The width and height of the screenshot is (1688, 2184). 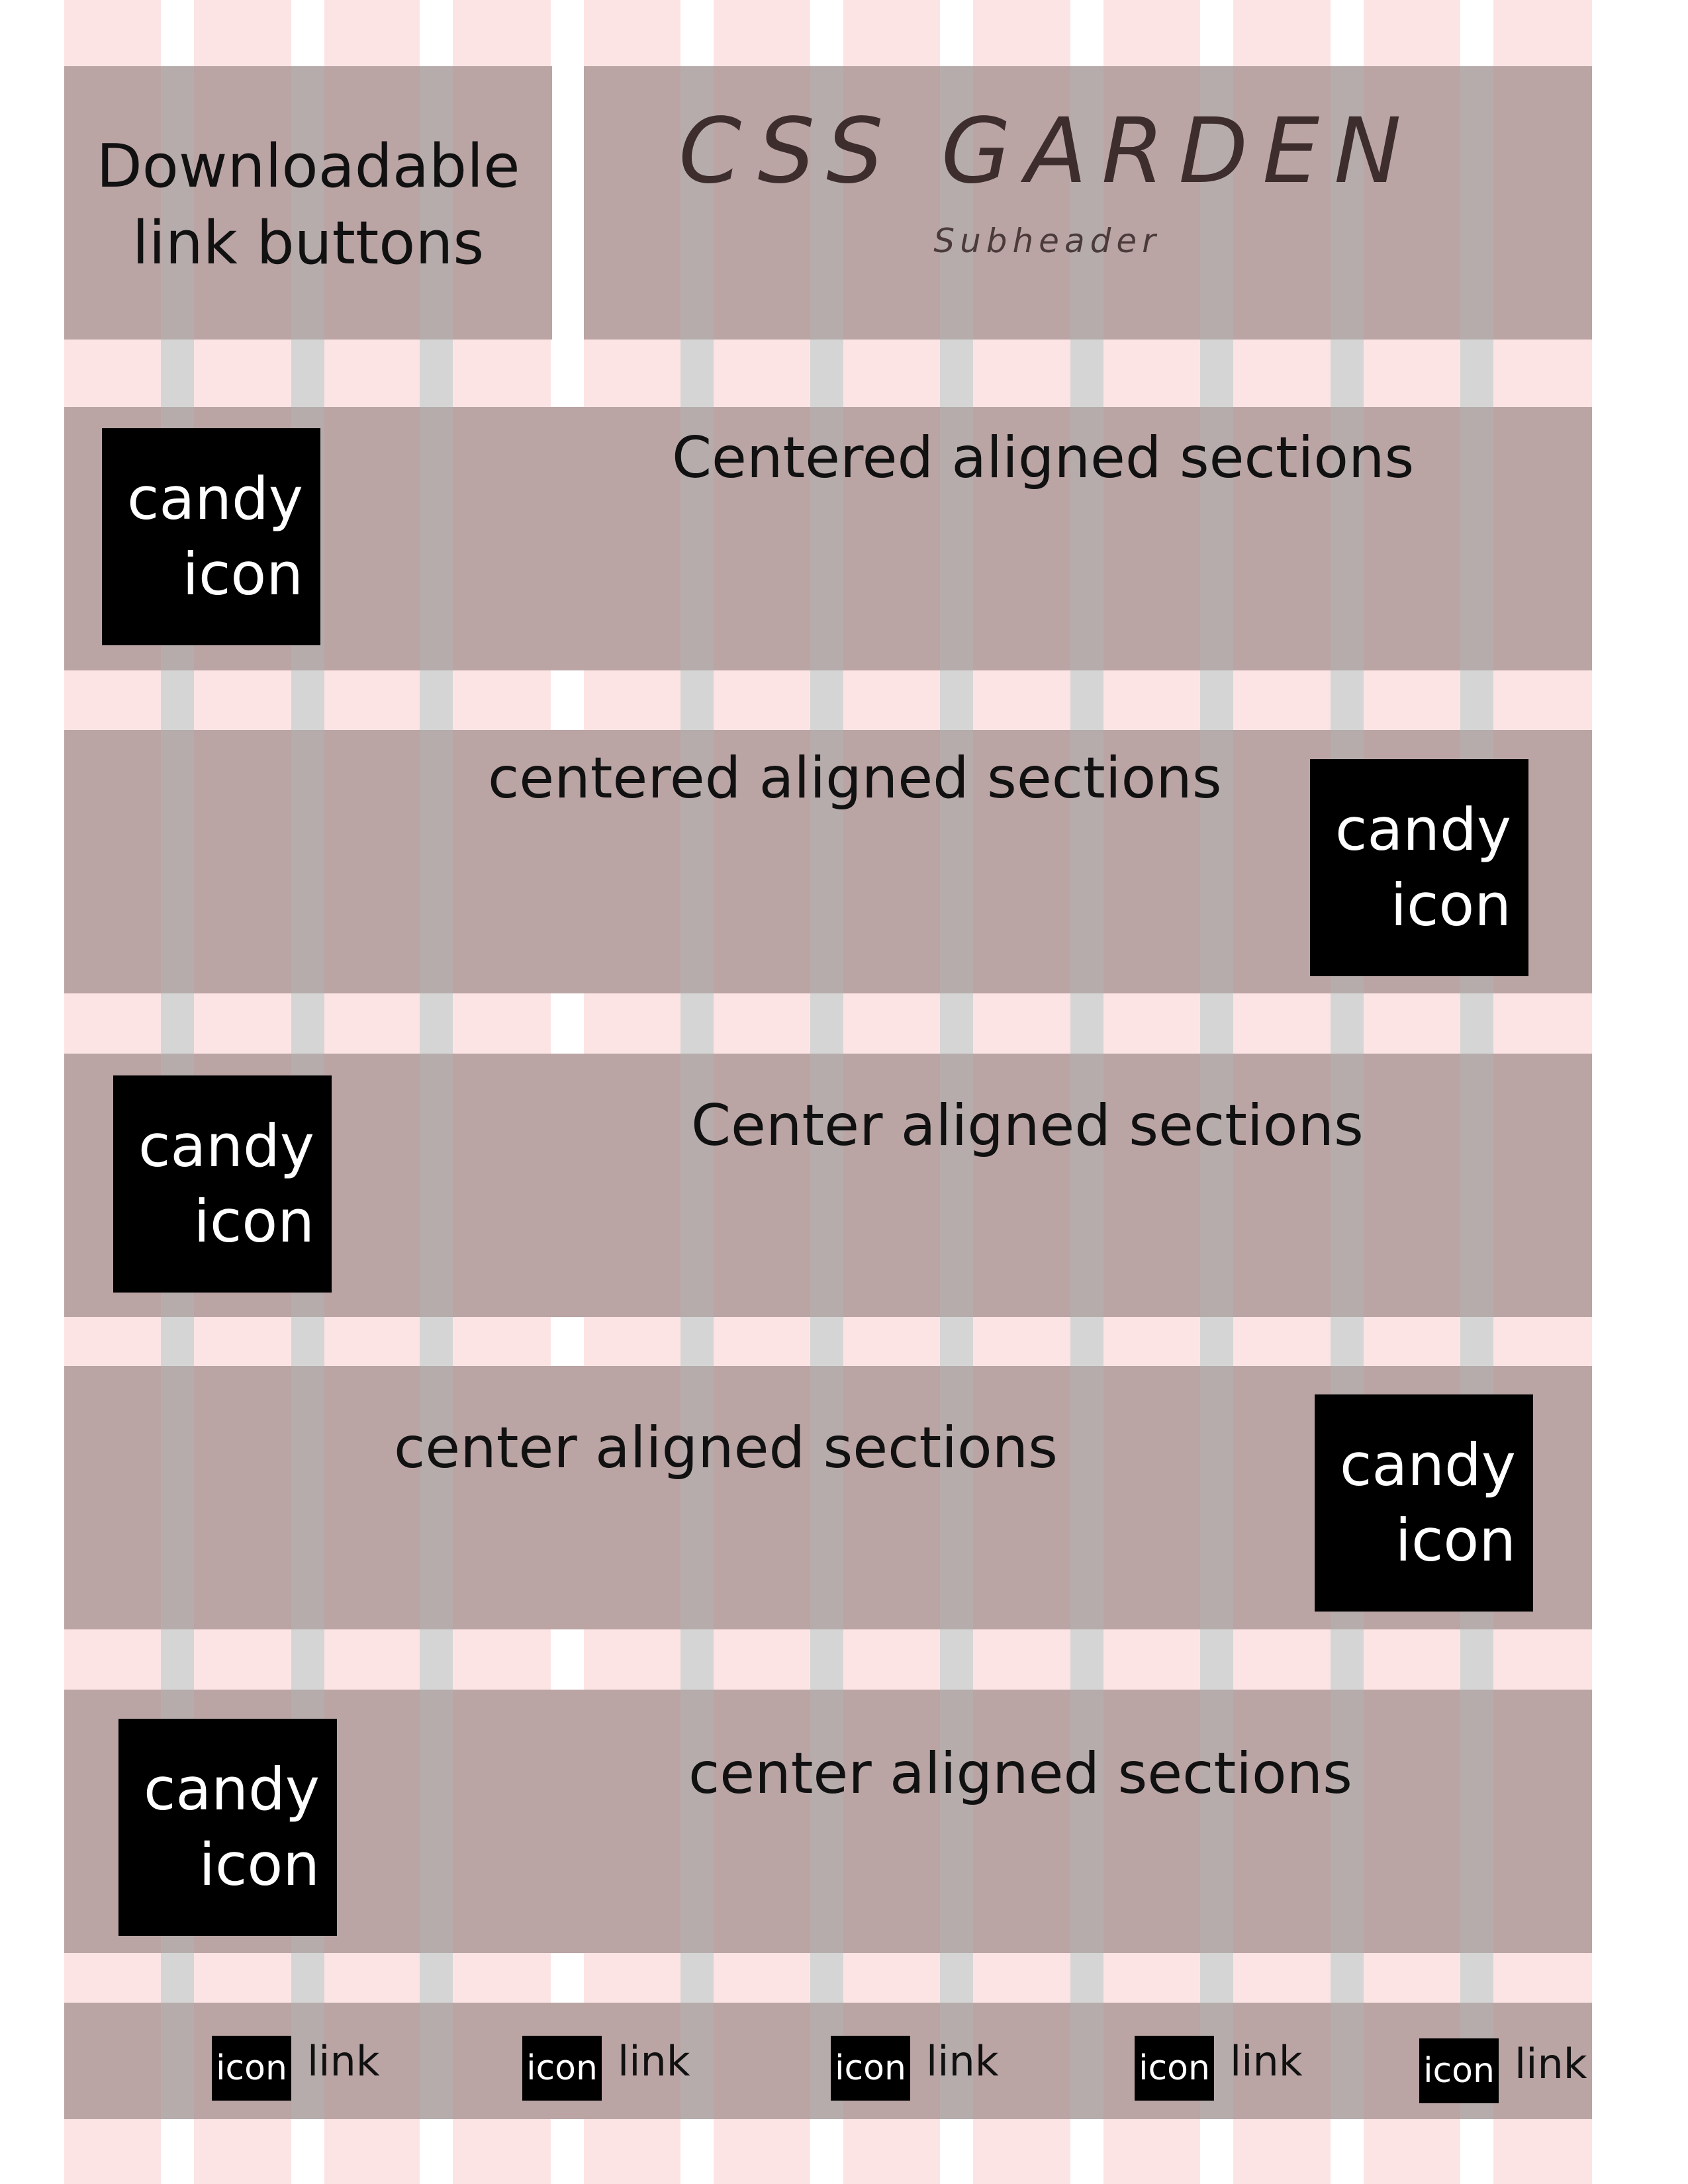 What do you see at coordinates (915, 2068) in the screenshot?
I see `footer-link-3: icon link` at bounding box center [915, 2068].